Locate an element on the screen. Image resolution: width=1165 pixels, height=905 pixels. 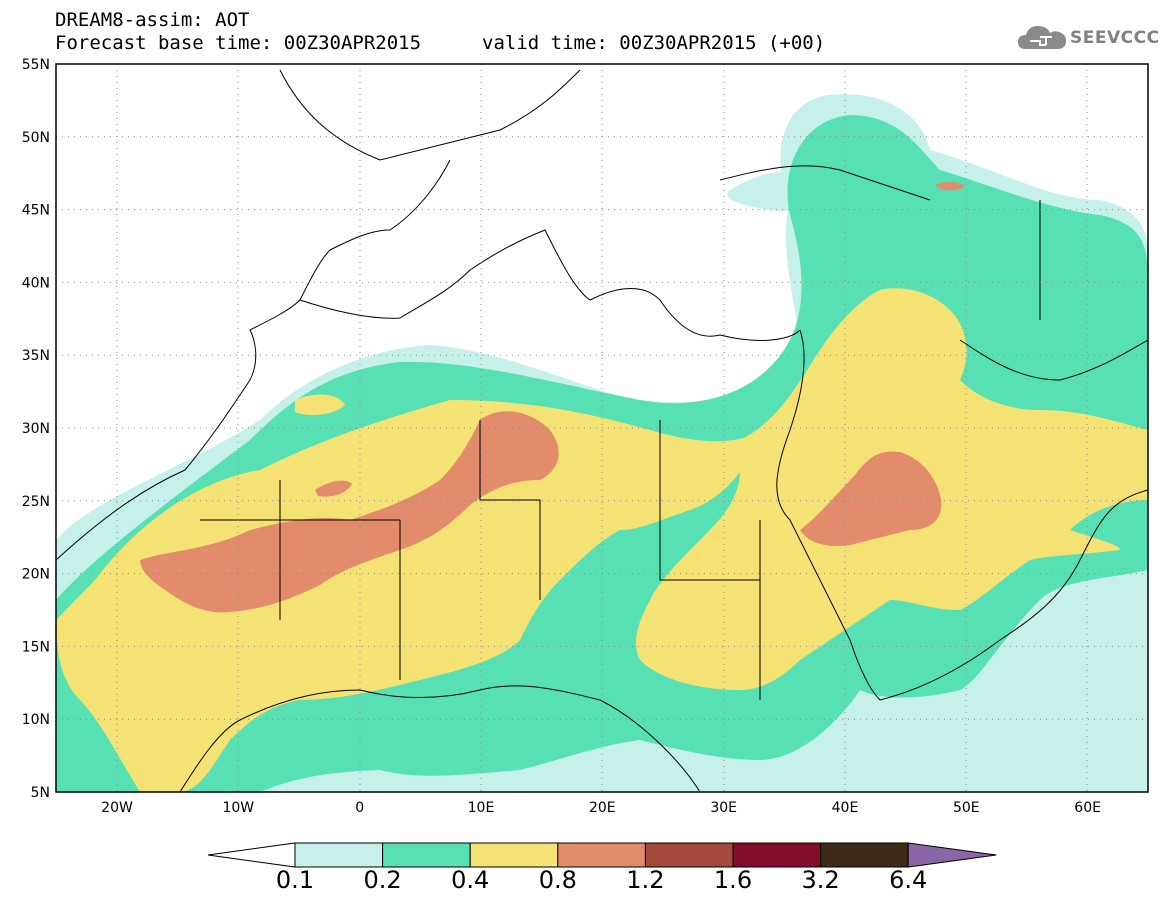
lon-label: 40E is located at coordinates (845, 808).